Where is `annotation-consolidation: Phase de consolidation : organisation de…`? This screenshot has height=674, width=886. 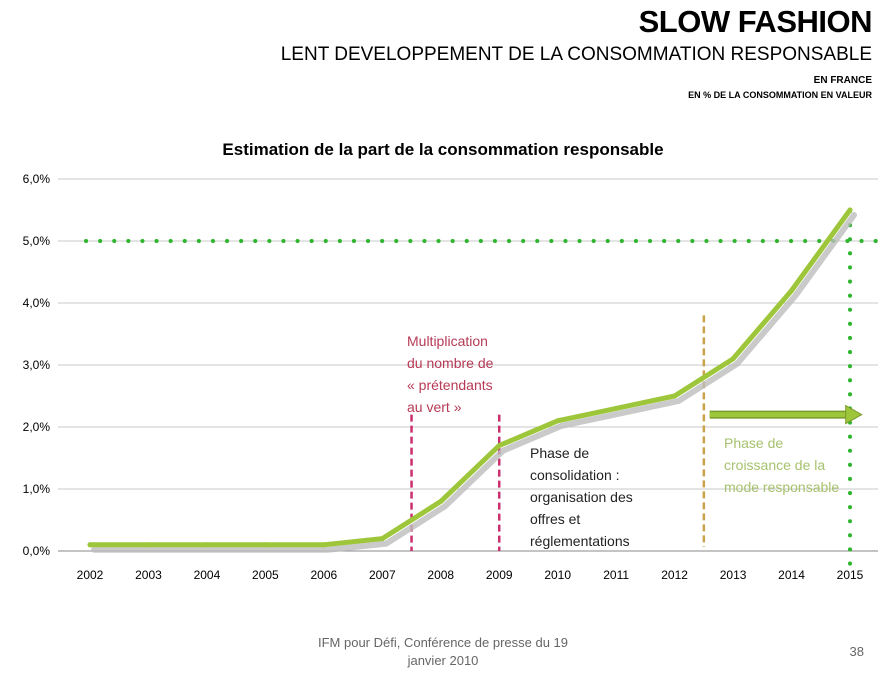
annotation-consolidation: Phase de consolidation : organisation de… is located at coordinates (581, 497).